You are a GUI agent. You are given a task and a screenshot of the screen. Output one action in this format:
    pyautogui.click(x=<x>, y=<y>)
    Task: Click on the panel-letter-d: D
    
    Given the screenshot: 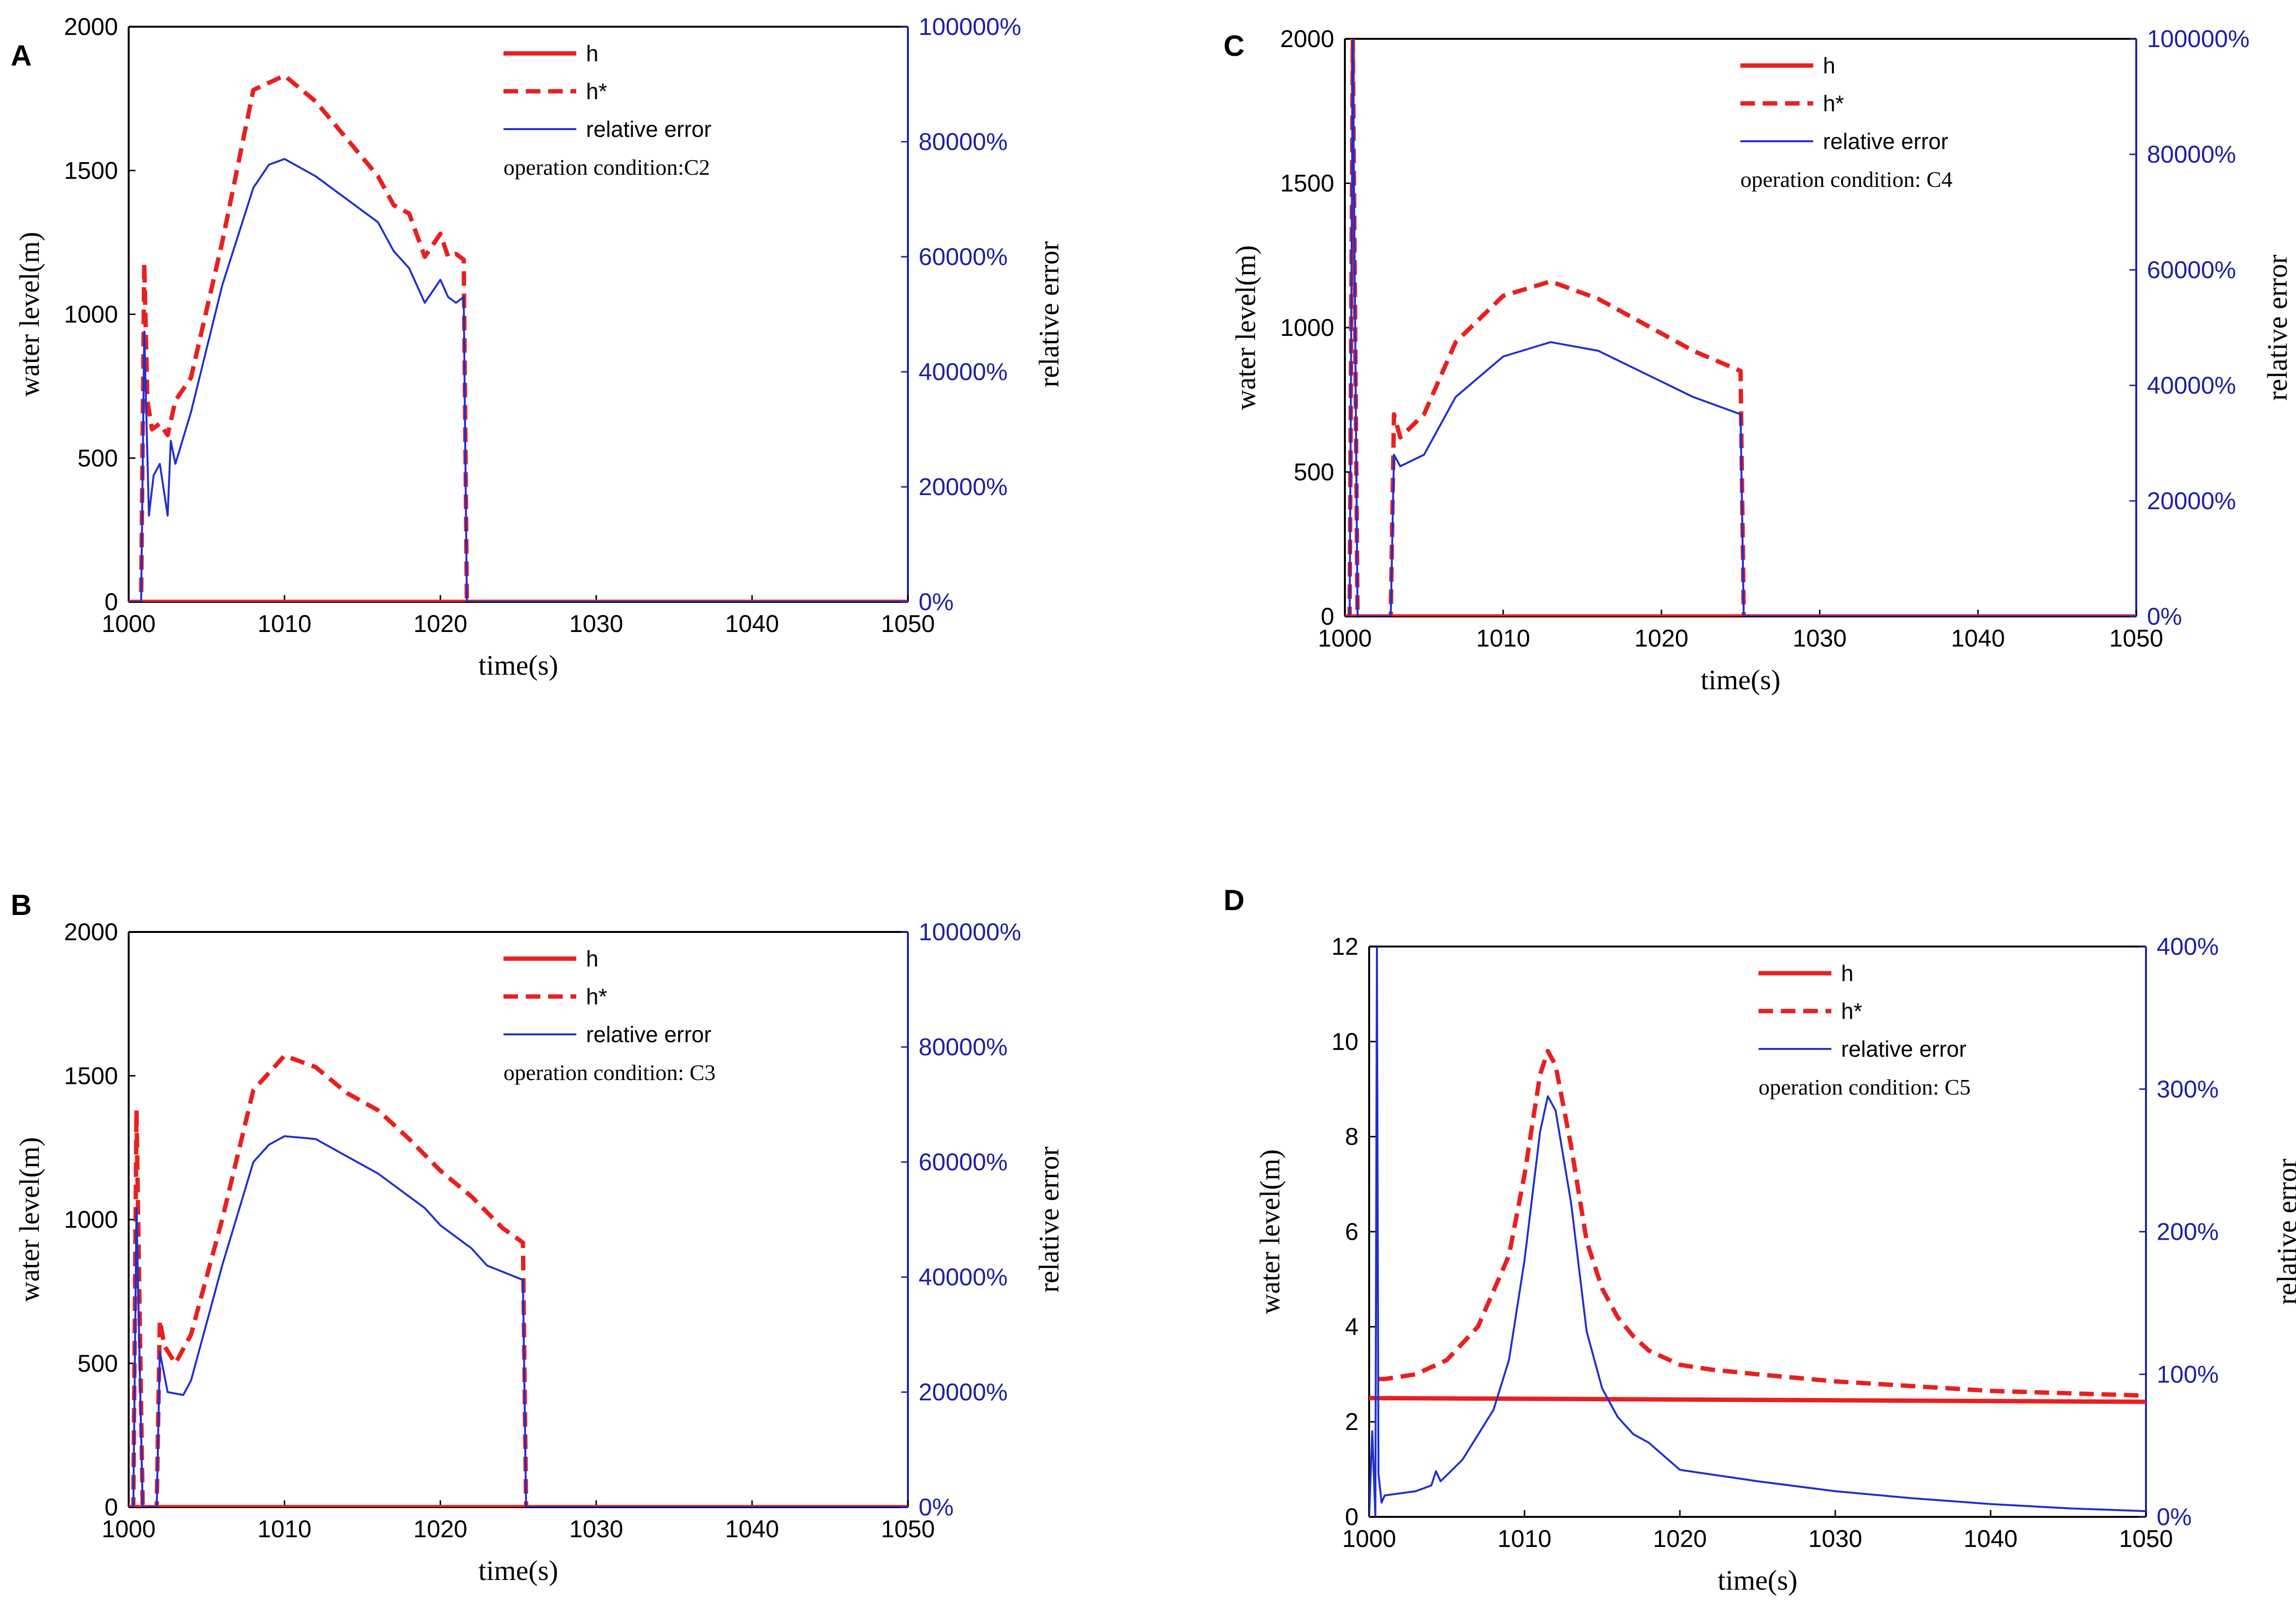 What is the action you would take?
    pyautogui.click(x=1233, y=900)
    